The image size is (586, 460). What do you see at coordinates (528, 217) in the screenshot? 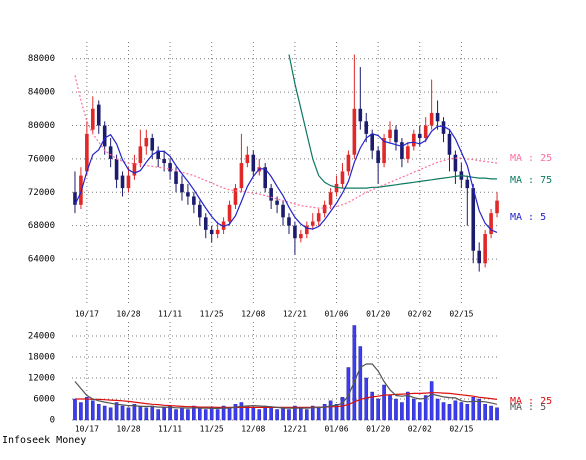
I see `legend-label: MA : 5` at bounding box center [528, 217].